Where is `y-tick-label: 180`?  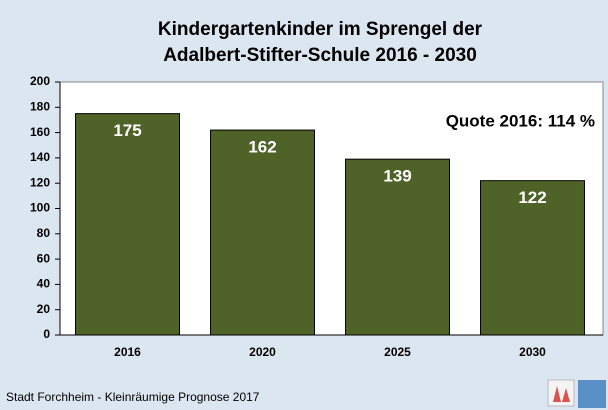 y-tick-label: 180 is located at coordinates (40, 106).